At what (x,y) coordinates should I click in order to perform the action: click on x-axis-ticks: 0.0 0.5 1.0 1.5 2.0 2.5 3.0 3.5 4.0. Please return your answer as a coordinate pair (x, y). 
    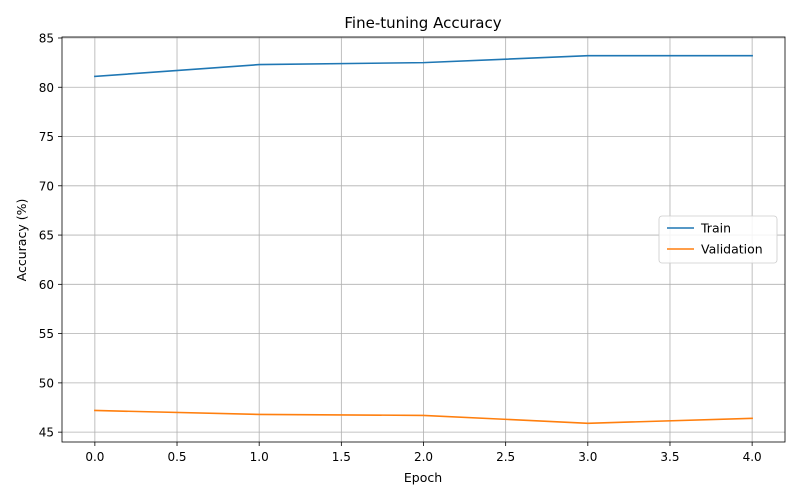
    Looking at the image, I should click on (423, 453).